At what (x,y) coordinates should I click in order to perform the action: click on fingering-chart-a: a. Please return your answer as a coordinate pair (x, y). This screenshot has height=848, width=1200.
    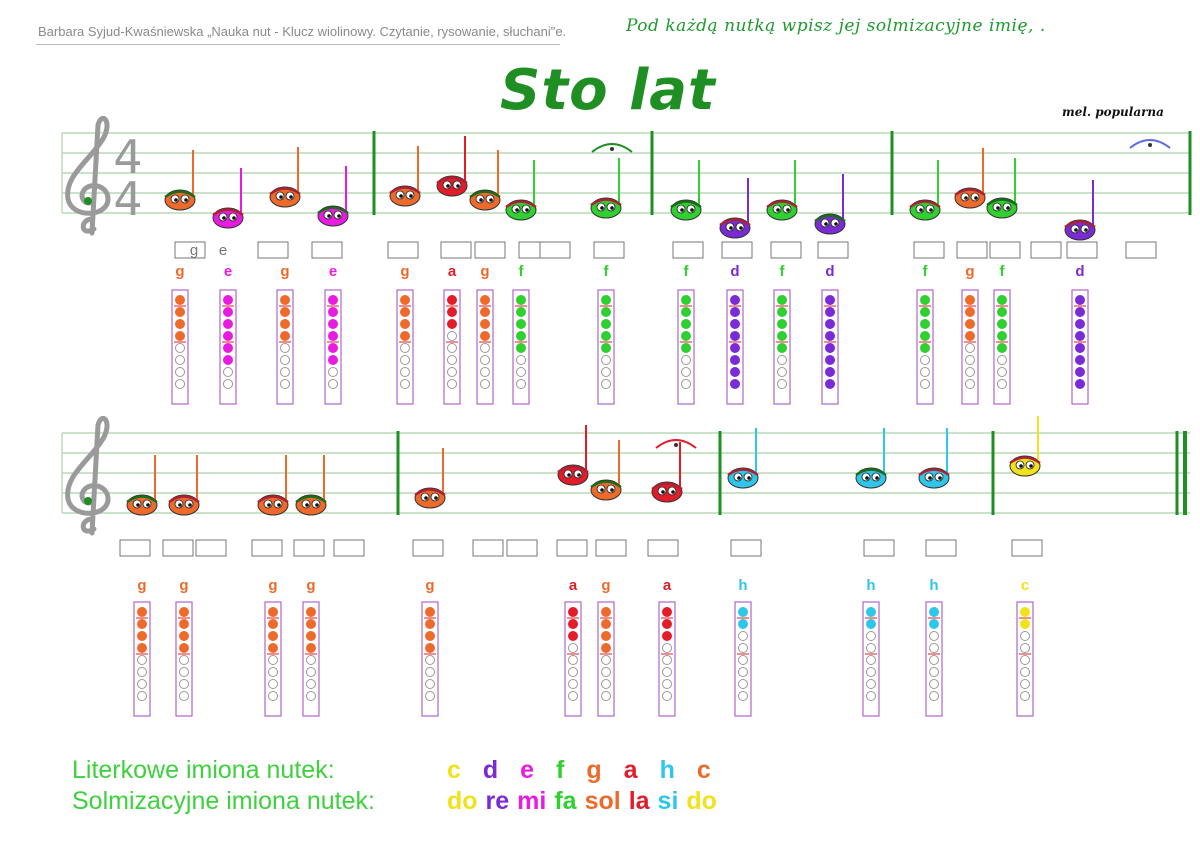
    Looking at the image, I should click on (573, 647).